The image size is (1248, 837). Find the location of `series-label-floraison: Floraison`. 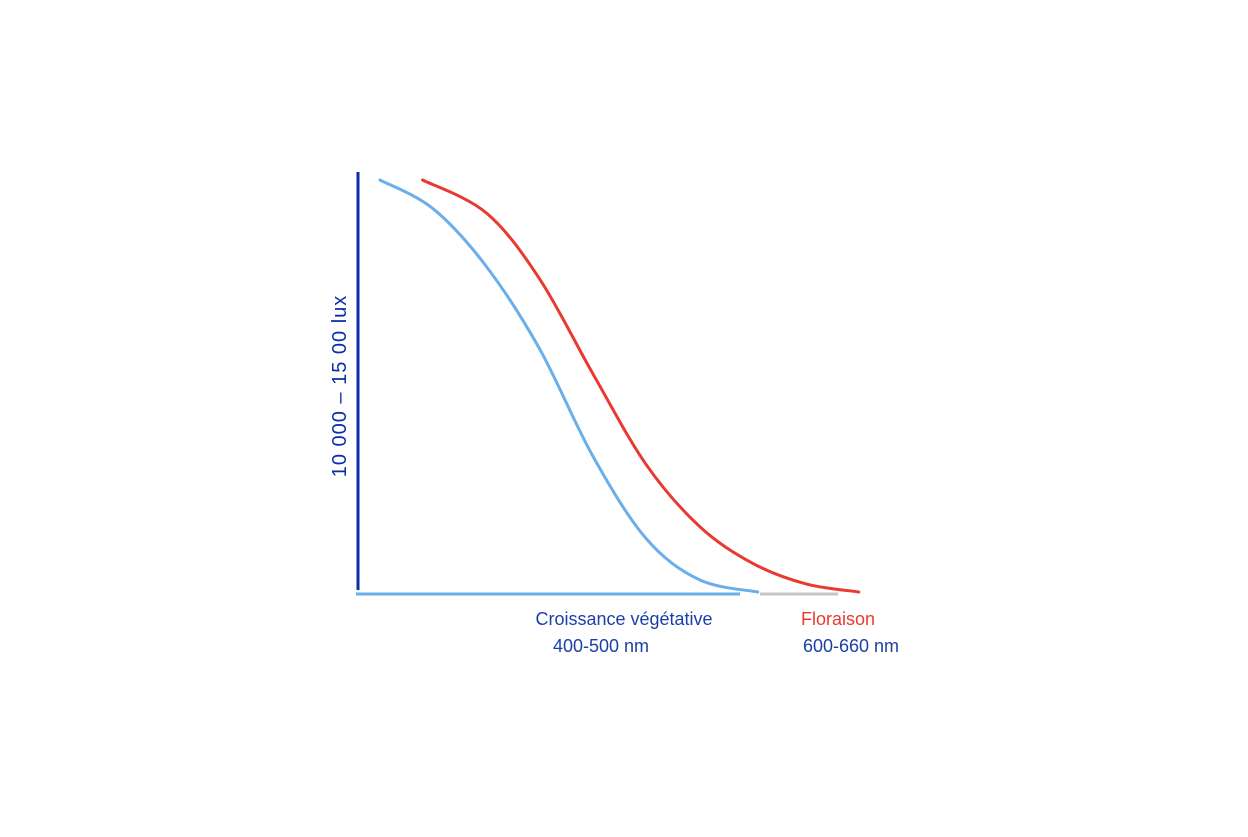

series-label-floraison: Floraison is located at coordinates (838, 619).